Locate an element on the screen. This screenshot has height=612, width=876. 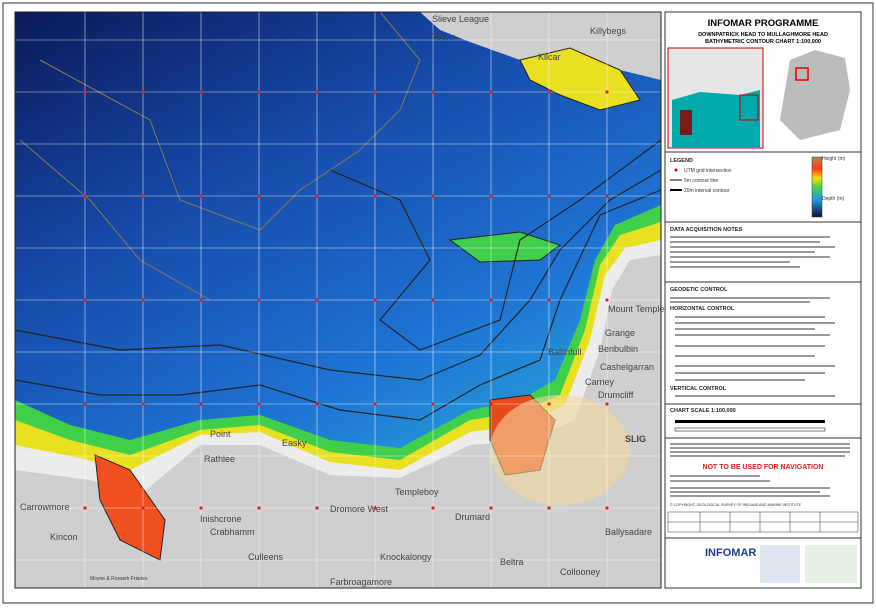
place-name: Cashelgarran is located at coordinates (627, 367).